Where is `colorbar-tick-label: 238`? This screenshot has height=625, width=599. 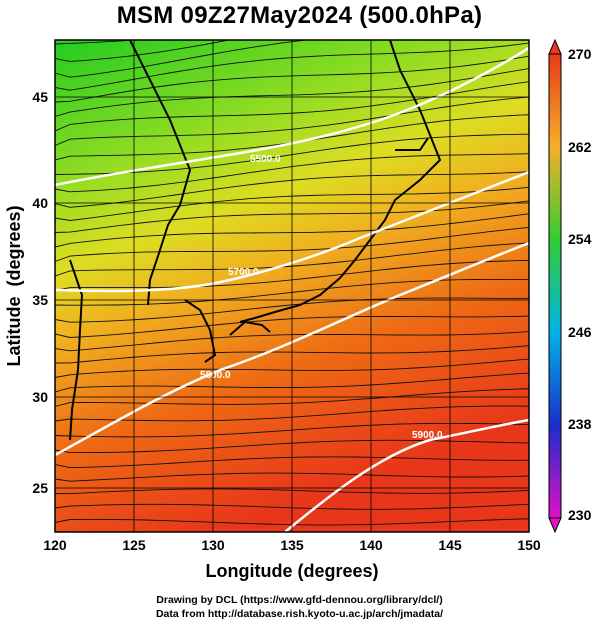 colorbar-tick-label: 238 is located at coordinates (580, 424).